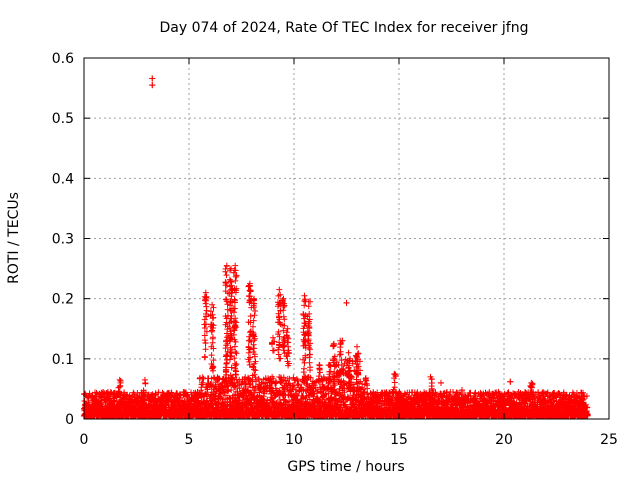 The width and height of the screenshot is (640, 480). What do you see at coordinates (294, 440) in the screenshot?
I see `x-tick-label: 10` at bounding box center [294, 440].